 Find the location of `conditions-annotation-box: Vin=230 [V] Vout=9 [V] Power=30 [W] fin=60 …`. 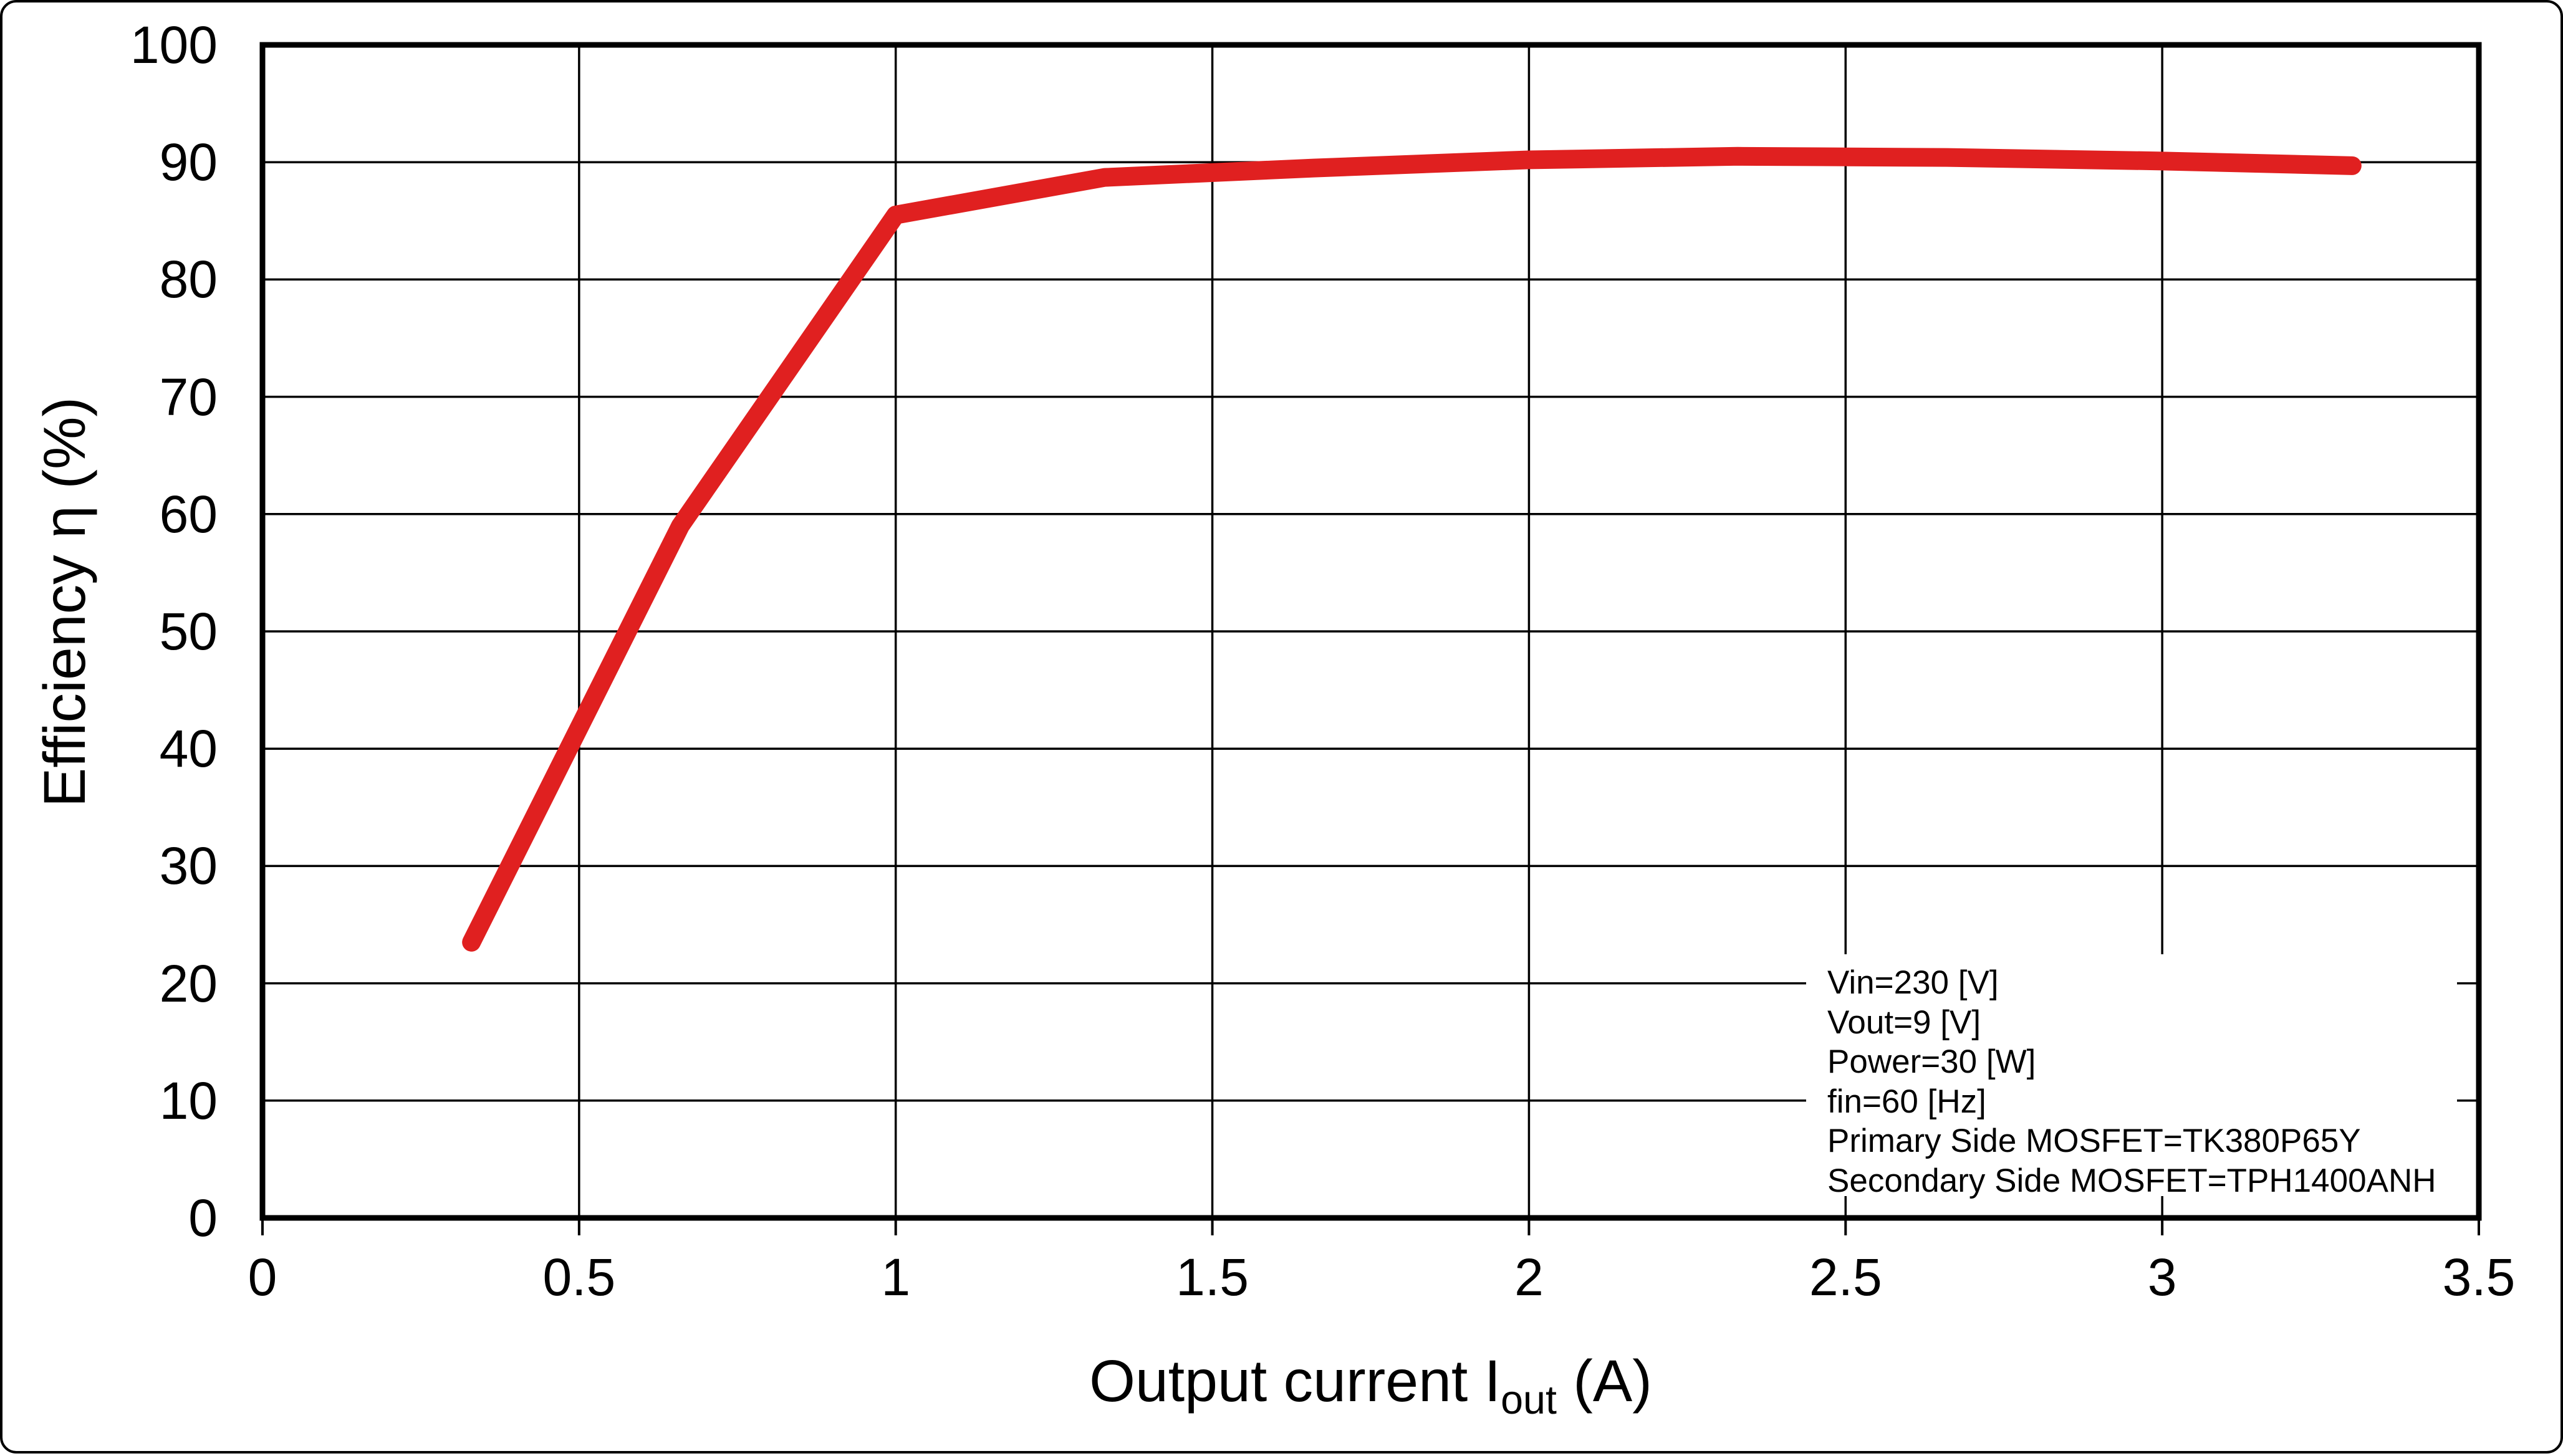

conditions-annotation-box: Vin=230 [V] Vout=9 [V] Power=30 [W] fin=60 … is located at coordinates (2131, 1077).